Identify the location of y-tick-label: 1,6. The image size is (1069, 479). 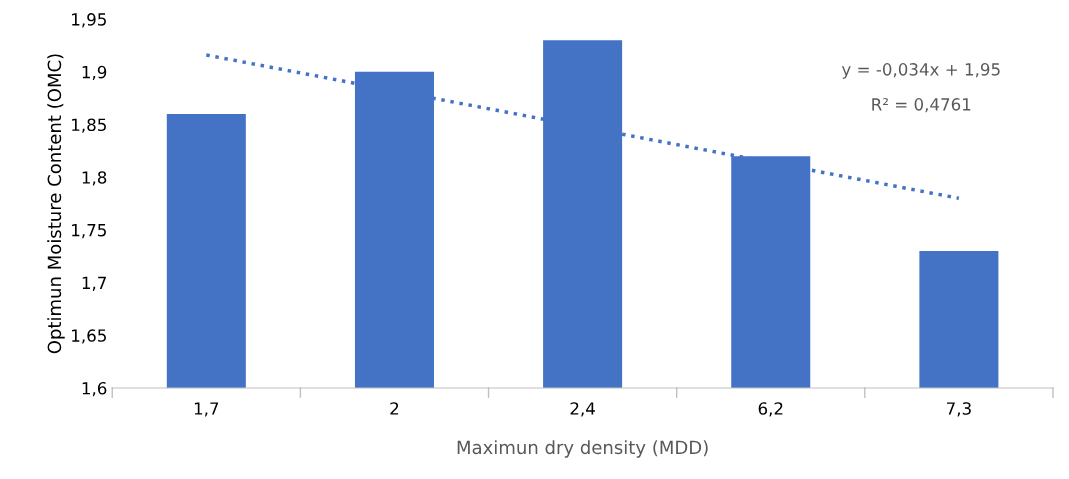
(94, 389).